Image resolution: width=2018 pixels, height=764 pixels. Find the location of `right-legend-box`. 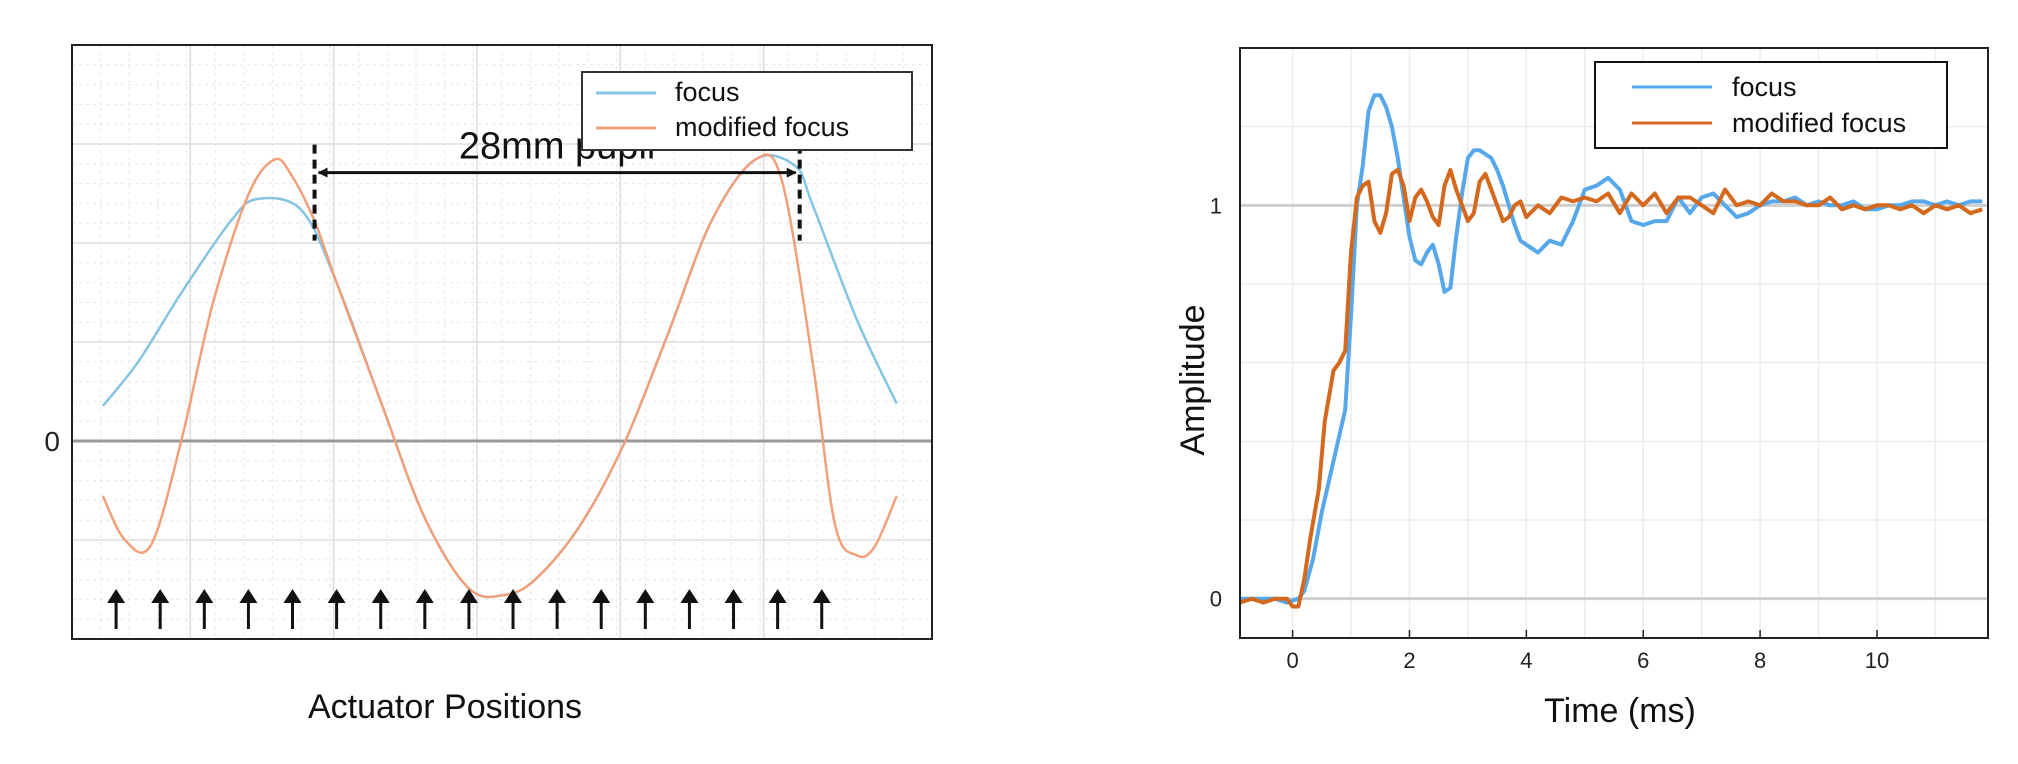

right-legend-box is located at coordinates (1771, 105).